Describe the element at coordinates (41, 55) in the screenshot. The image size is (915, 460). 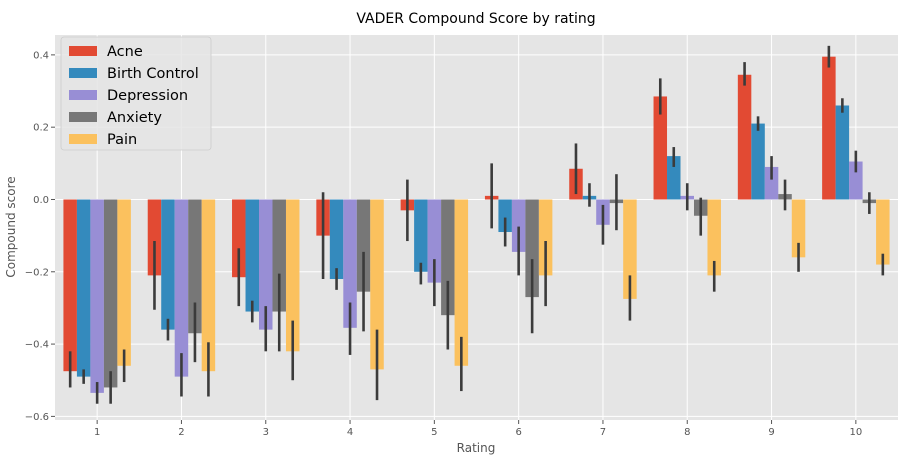
I see `y-tick-label: 0.4` at that location.